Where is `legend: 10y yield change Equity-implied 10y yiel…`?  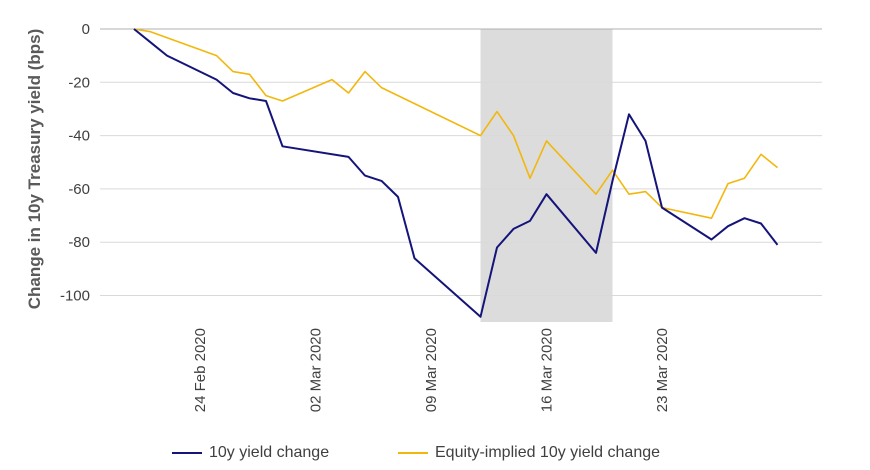 legend: 10y yield change Equity-implied 10y yiel… is located at coordinates (435, 455).